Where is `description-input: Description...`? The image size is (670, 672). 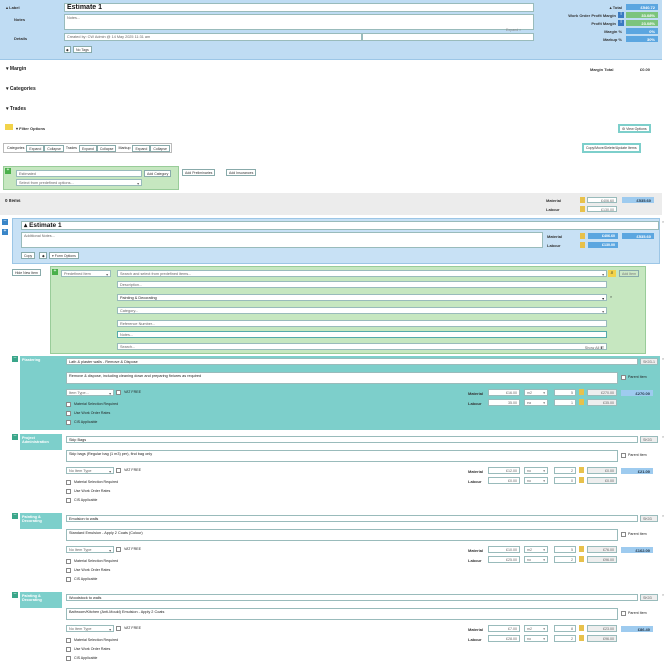 description-input: Description... is located at coordinates (362, 284).